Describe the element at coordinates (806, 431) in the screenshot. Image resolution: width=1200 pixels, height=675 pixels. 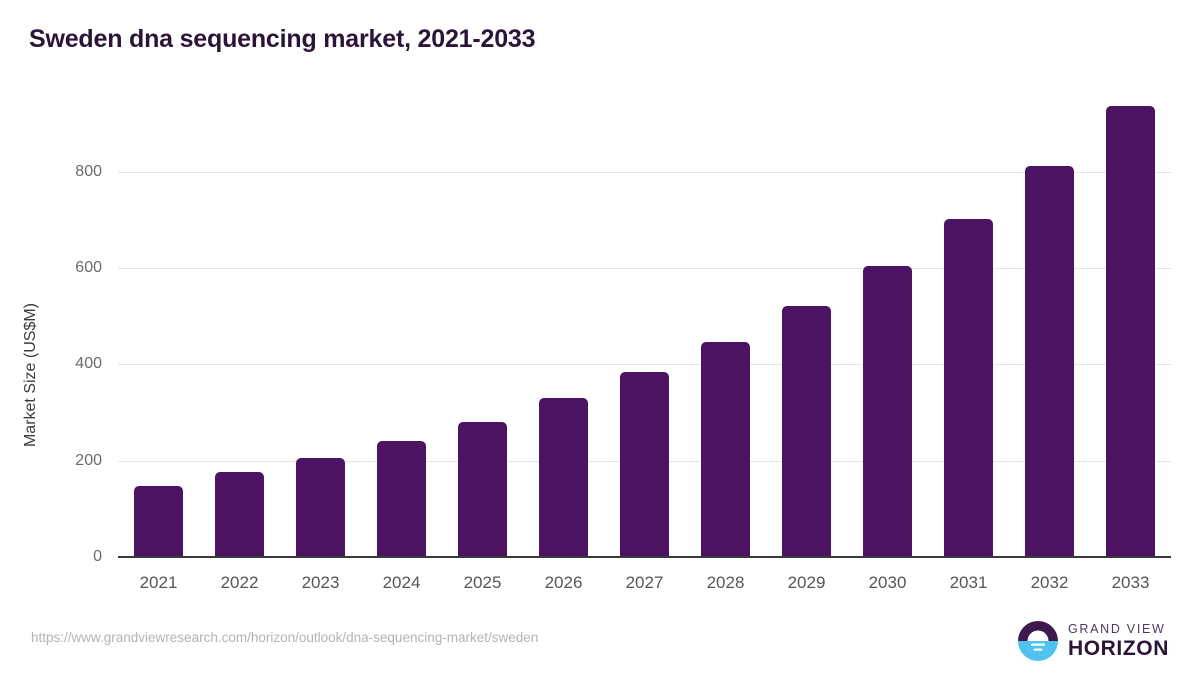
I see `bar-2029` at that location.